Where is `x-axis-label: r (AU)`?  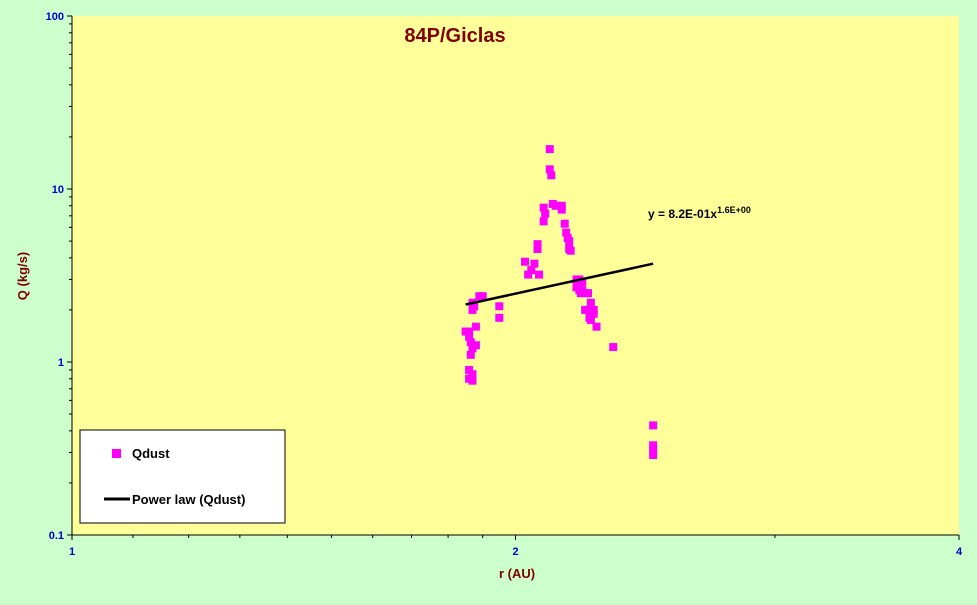
x-axis-label: r (AU) is located at coordinates (517, 573).